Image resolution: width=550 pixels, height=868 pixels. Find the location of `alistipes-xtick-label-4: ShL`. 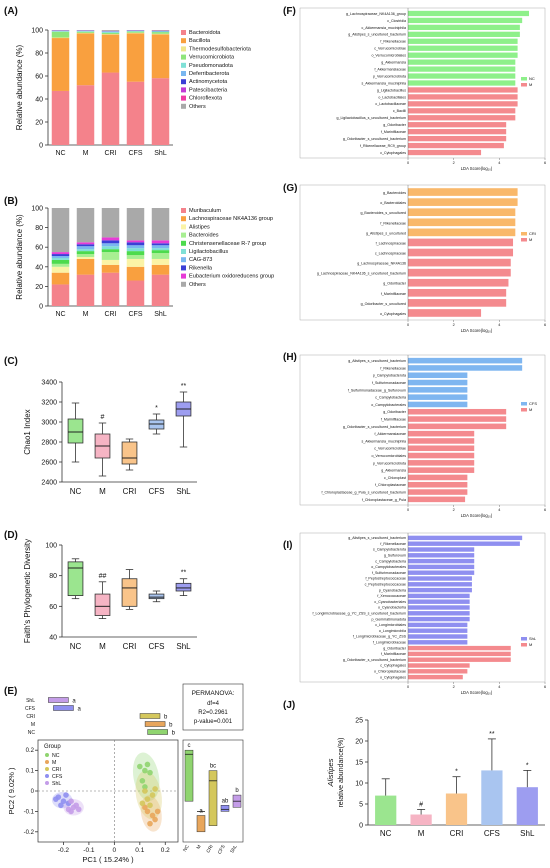

alistipes-xtick-label-4: ShL is located at coordinates (527, 833).